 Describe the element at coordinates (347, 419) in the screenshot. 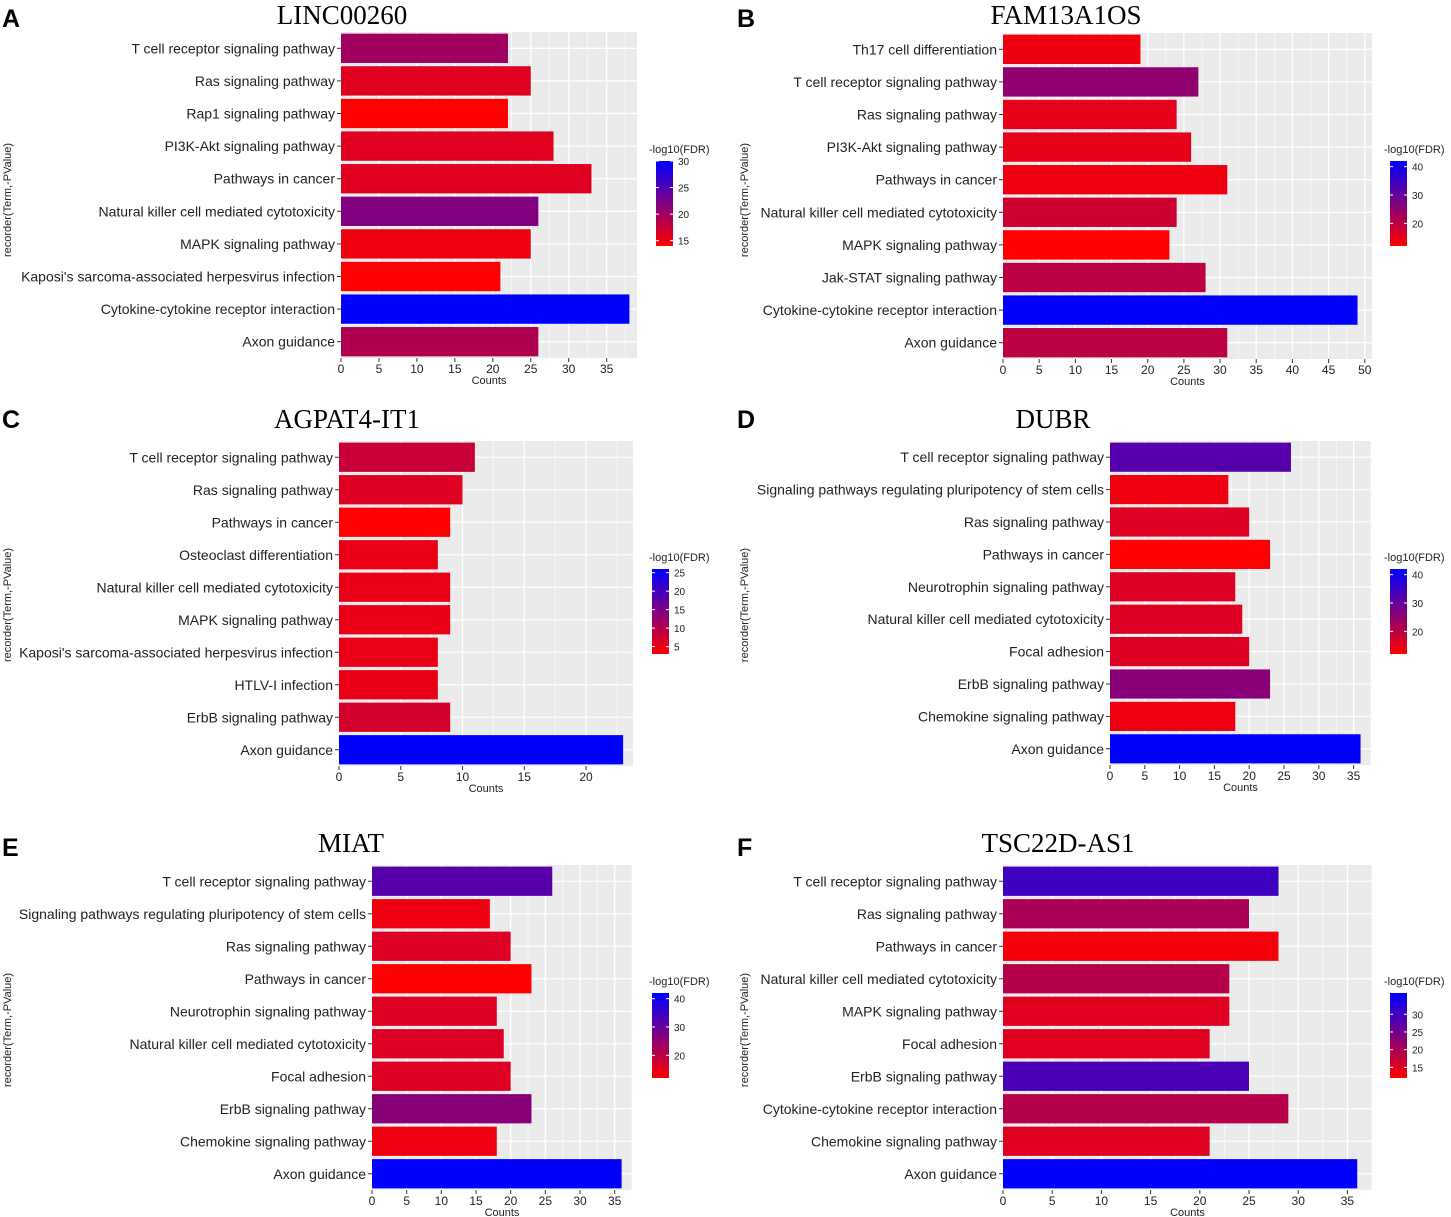

I see `chart-title: AGPAT4-IT1` at that location.